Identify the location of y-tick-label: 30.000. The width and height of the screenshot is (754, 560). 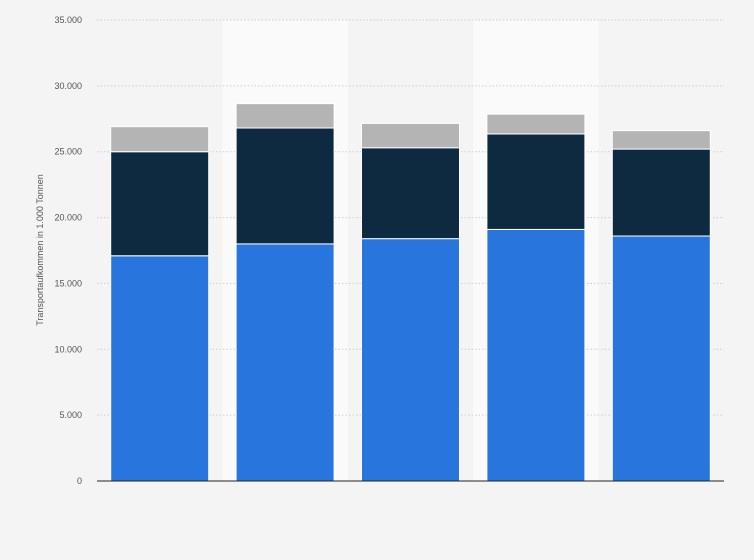
(68, 86).